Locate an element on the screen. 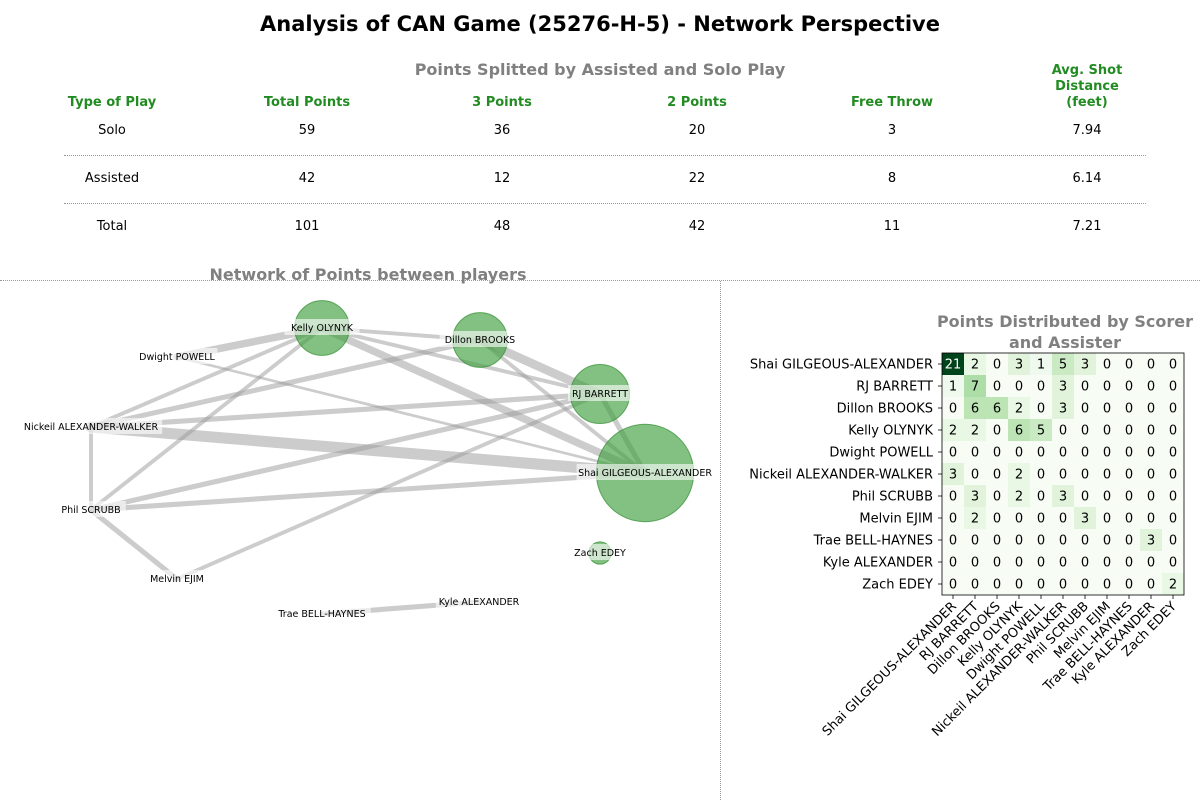  network-node-label: Kyle ALEXANDER is located at coordinates (479, 602).